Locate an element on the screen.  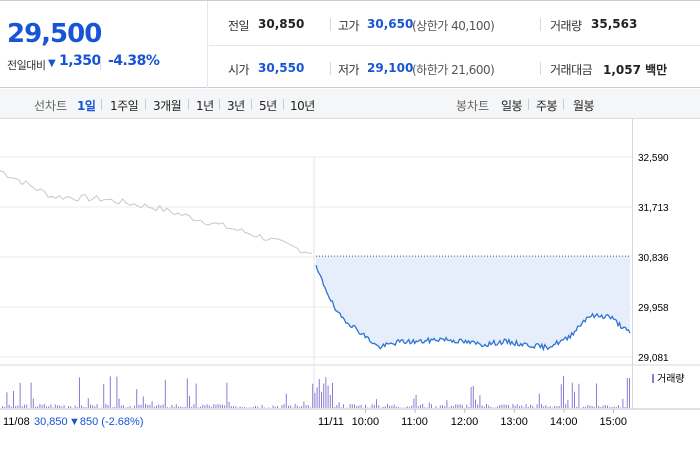
change-value: 1,350 is located at coordinates (80, 61).